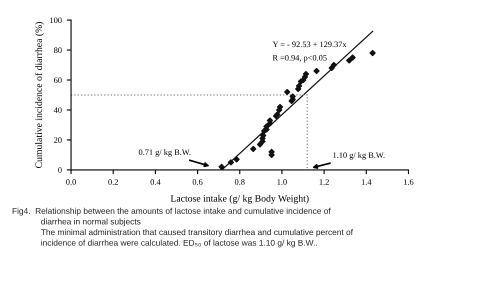  What do you see at coordinates (164, 153) in the screenshot?
I see `annotation: 0.71 g/ kg B.W.` at bounding box center [164, 153].